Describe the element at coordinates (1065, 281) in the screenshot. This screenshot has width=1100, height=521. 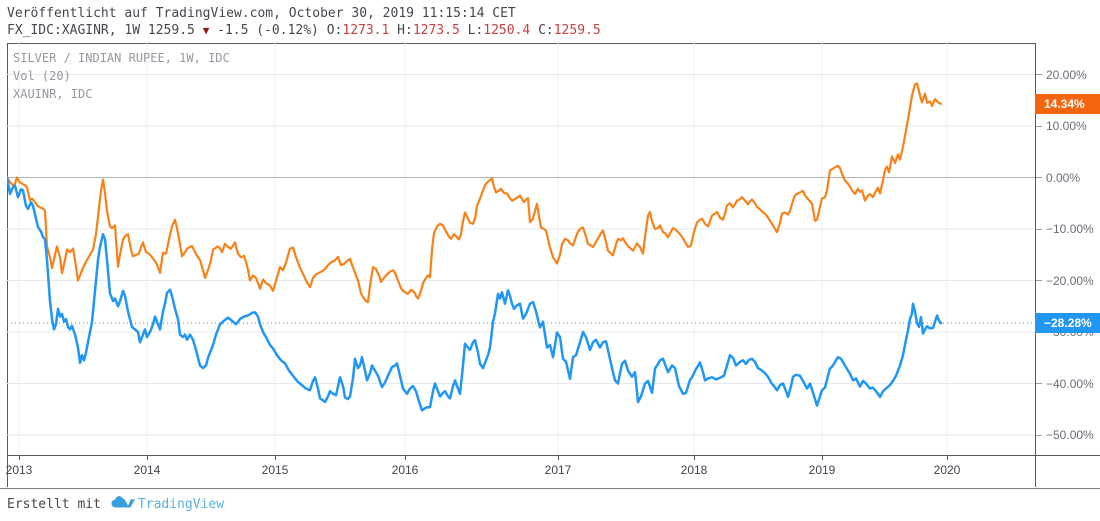
I see `price-axis-label: −20.00%` at that location.